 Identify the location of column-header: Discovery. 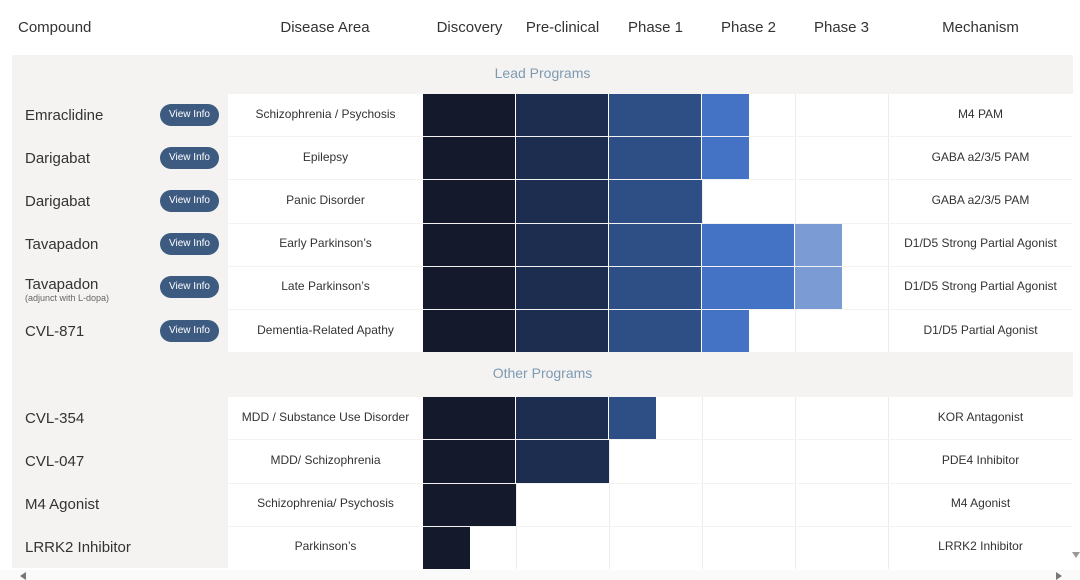
(469, 27).